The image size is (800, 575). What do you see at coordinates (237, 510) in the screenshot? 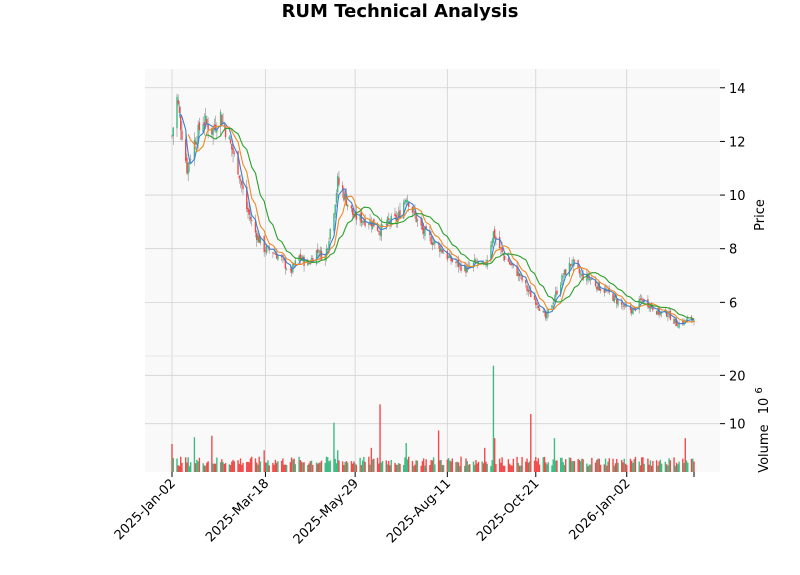
I see `x-tick-label: 2025-Mar-18` at bounding box center [237, 510].